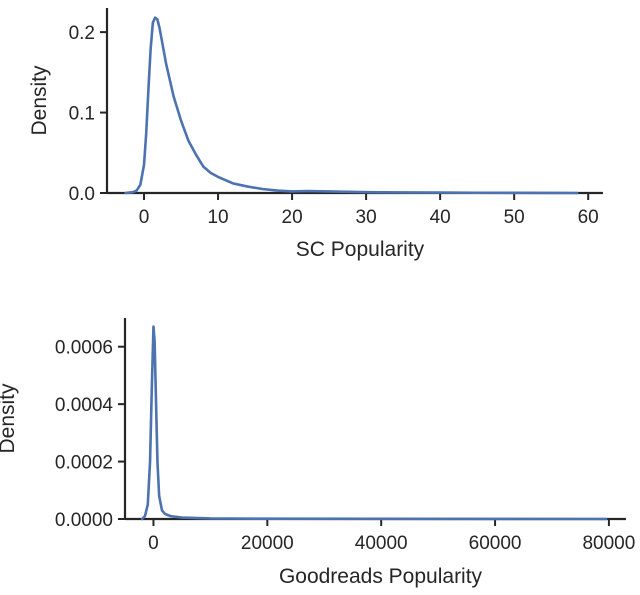 The image size is (640, 595). I want to click on y-tick-label: 0.0002, so click(84, 463).